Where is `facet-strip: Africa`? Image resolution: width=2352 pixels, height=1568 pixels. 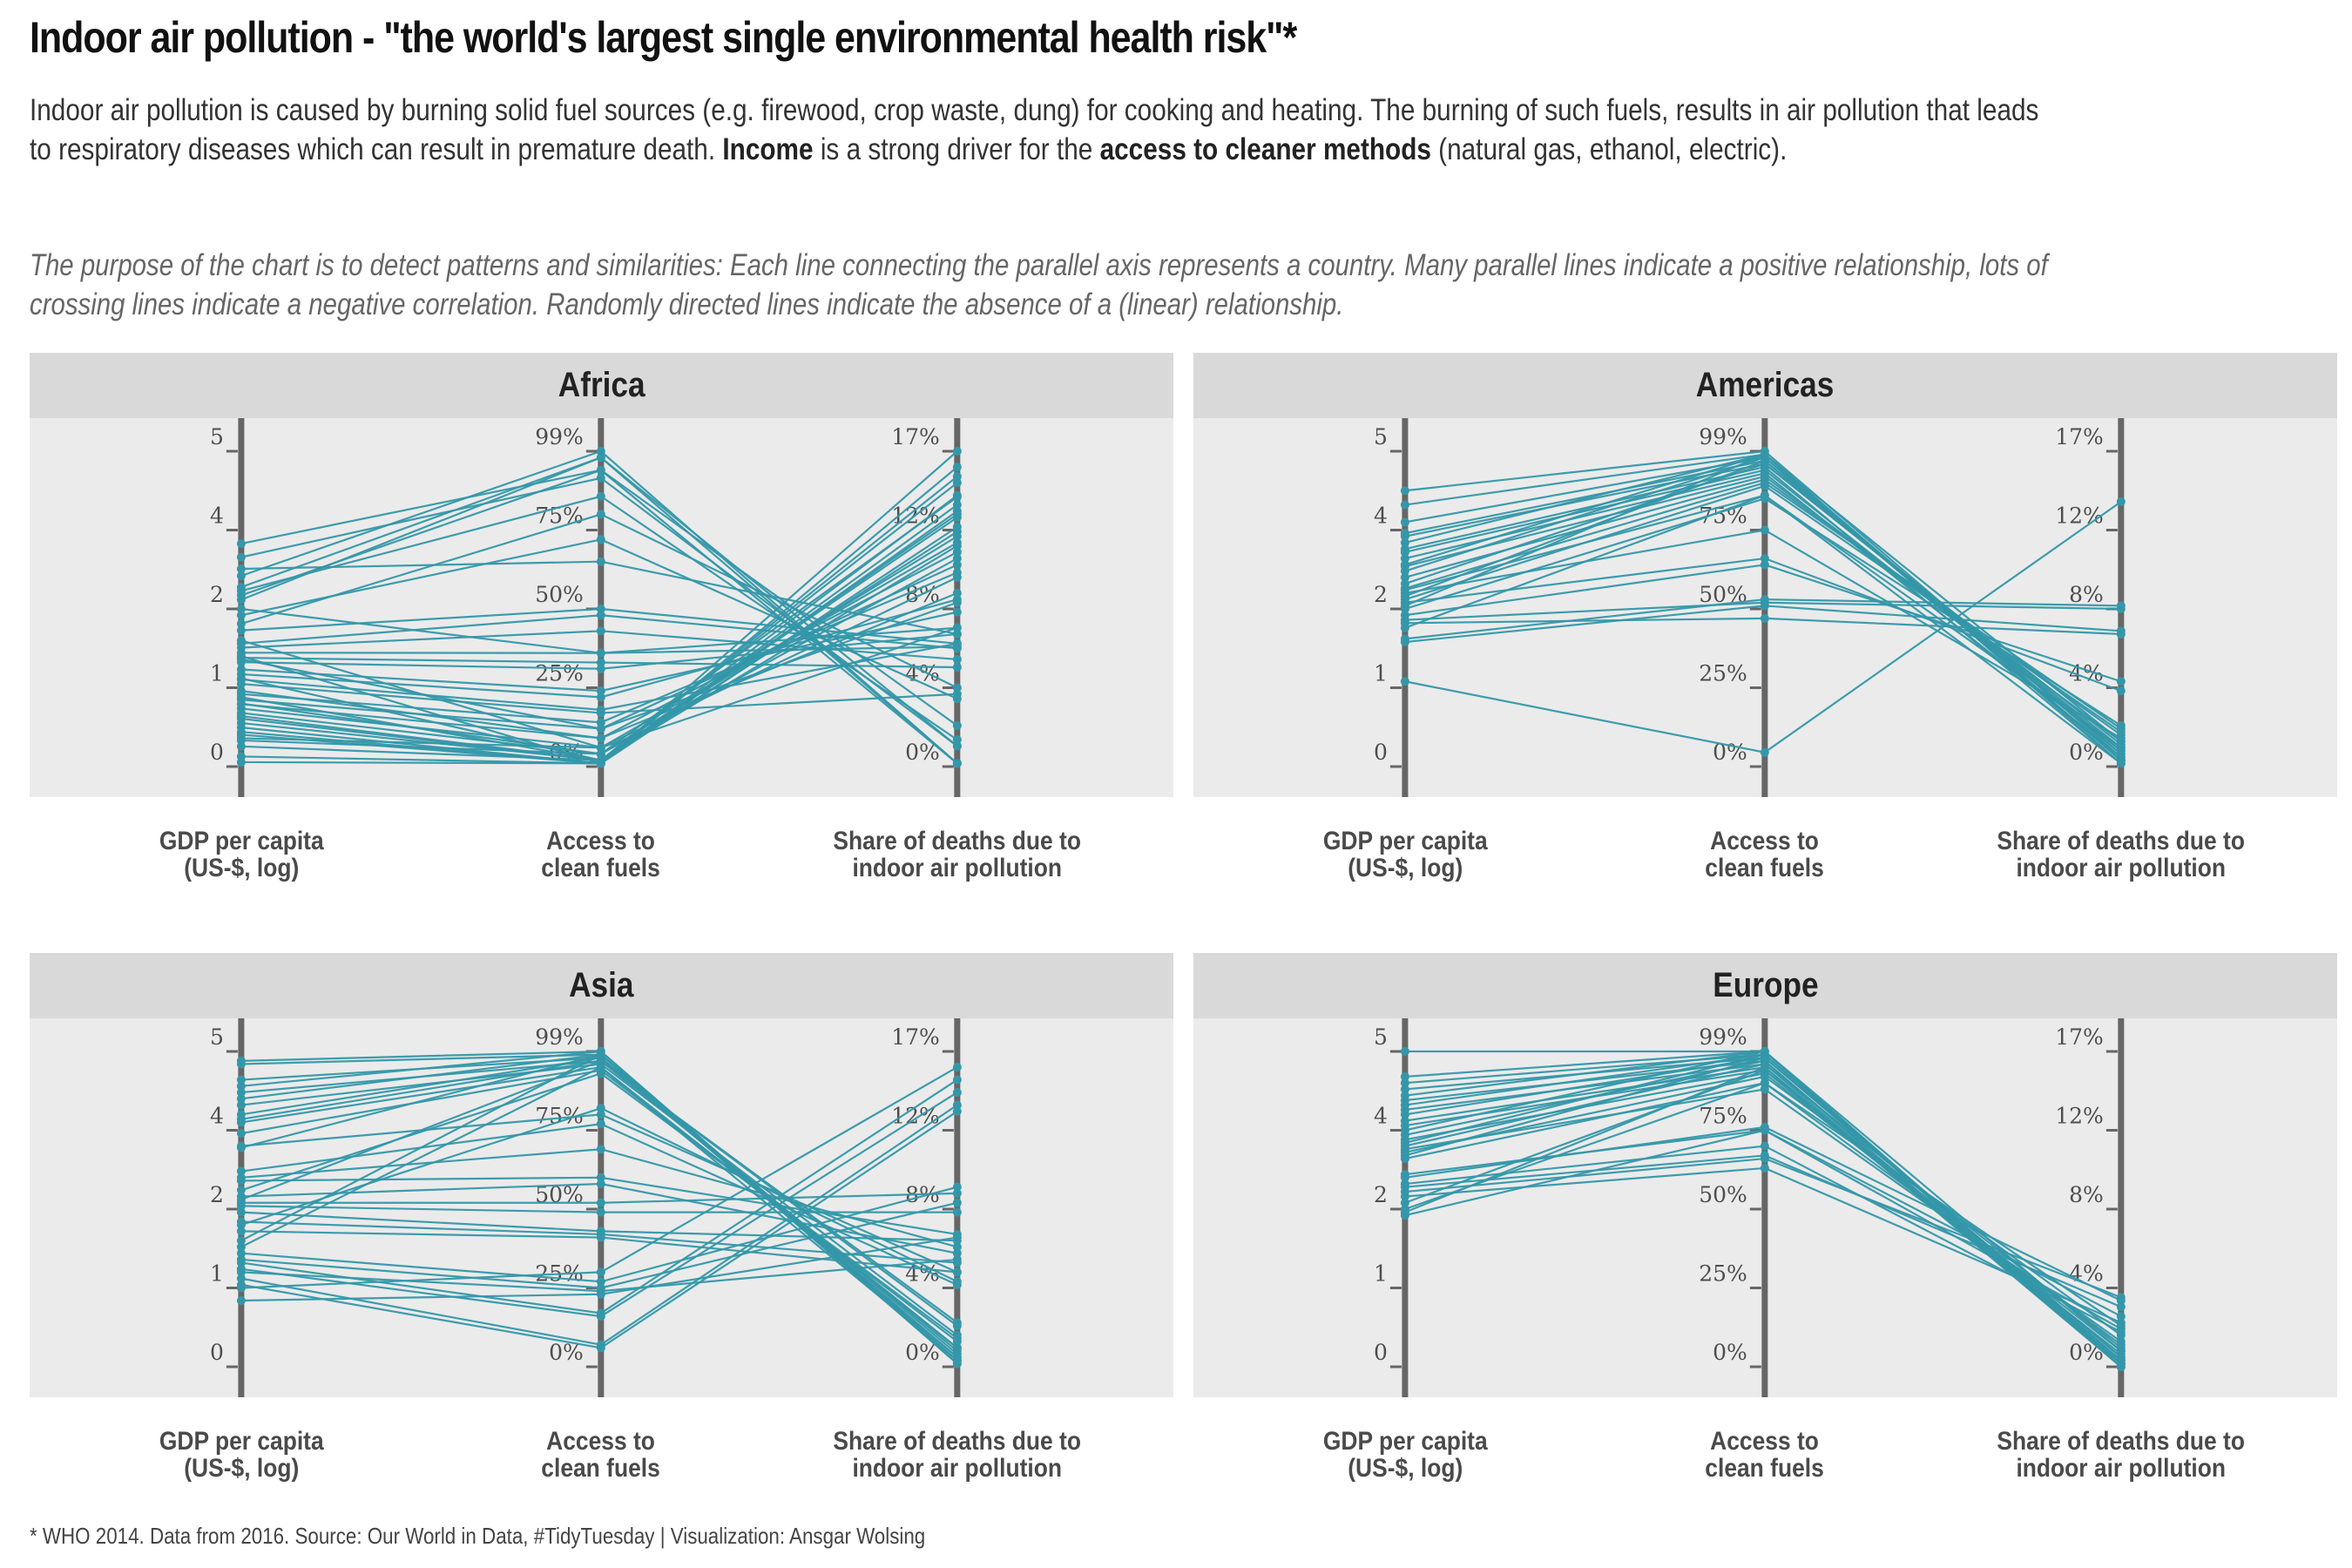 facet-strip: Africa is located at coordinates (601, 385).